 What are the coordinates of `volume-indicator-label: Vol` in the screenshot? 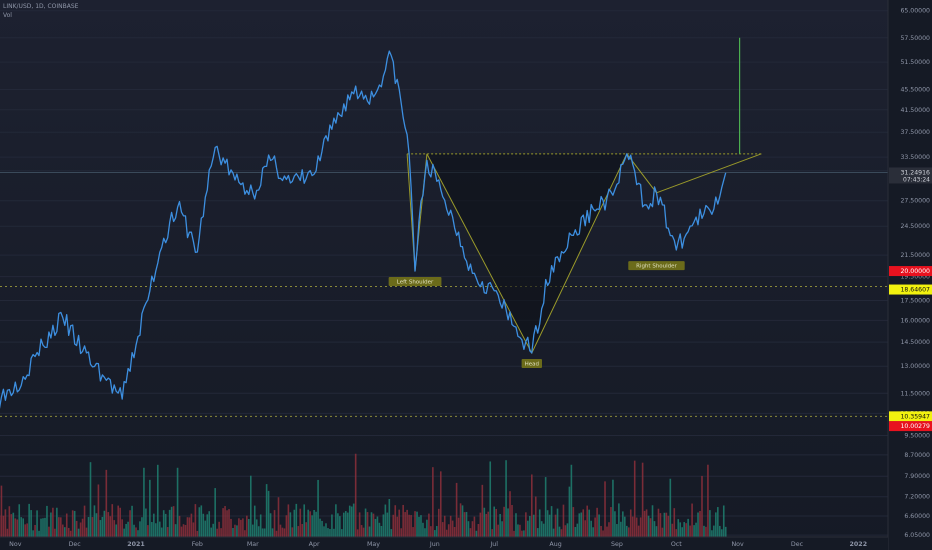 It's located at (7, 15).